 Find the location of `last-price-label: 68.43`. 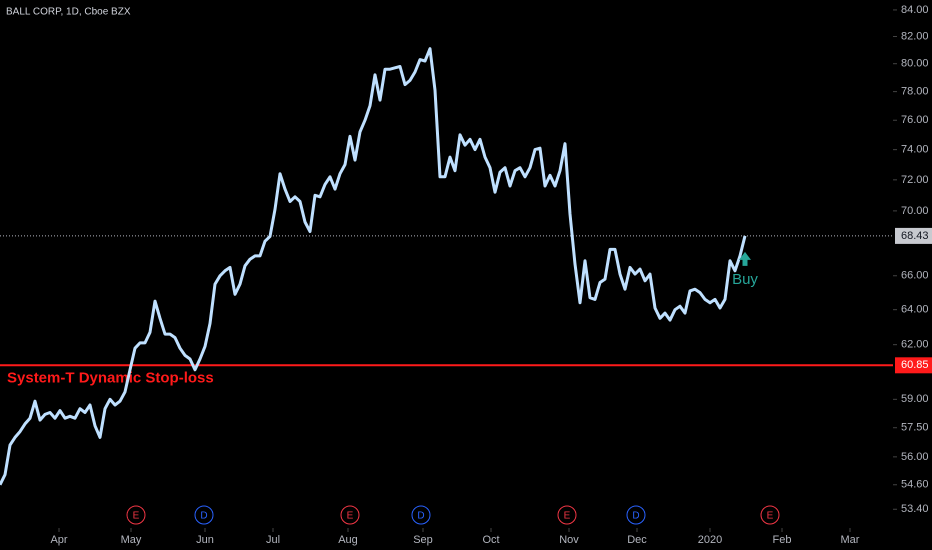

last-price-label: 68.43 is located at coordinates (915, 236).